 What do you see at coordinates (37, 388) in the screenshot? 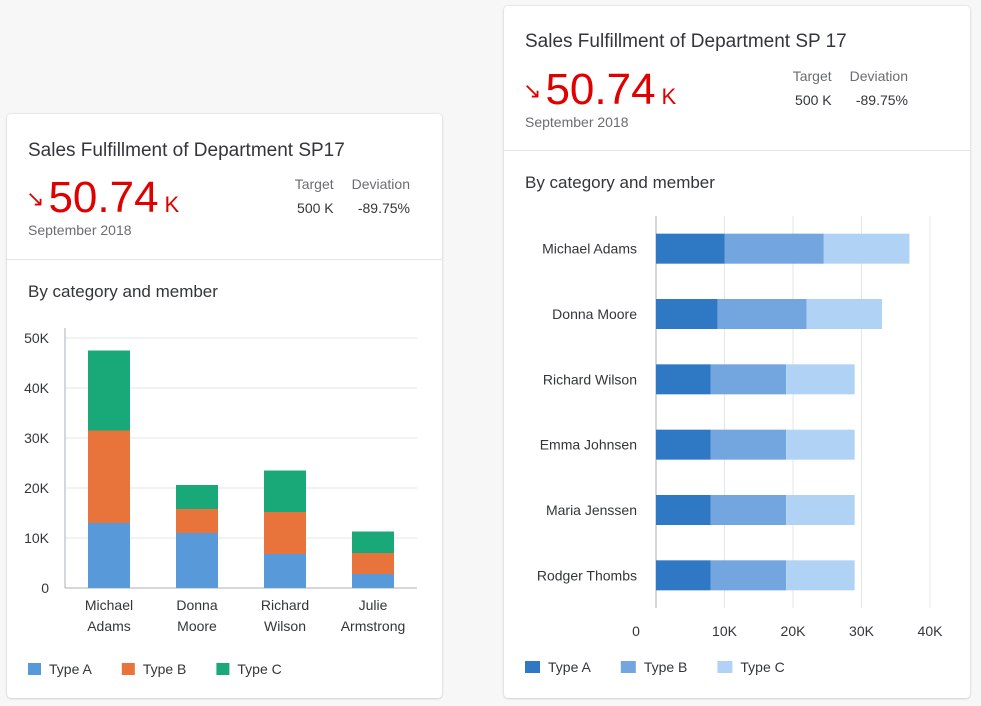
I see `y-tick-label: 40K` at bounding box center [37, 388].